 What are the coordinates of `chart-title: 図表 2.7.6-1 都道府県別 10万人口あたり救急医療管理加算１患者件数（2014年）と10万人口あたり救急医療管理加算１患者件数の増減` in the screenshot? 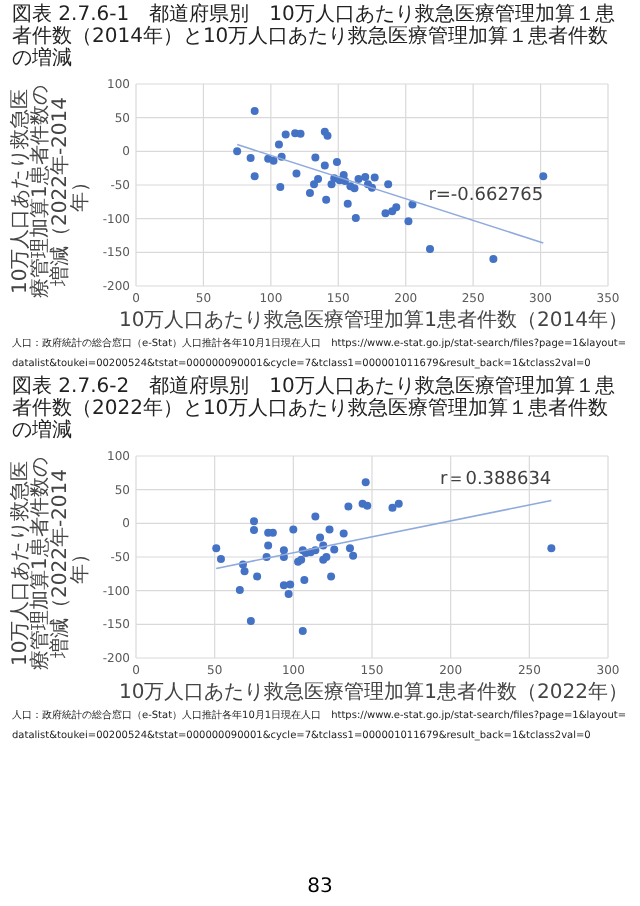 It's located at (314, 37).